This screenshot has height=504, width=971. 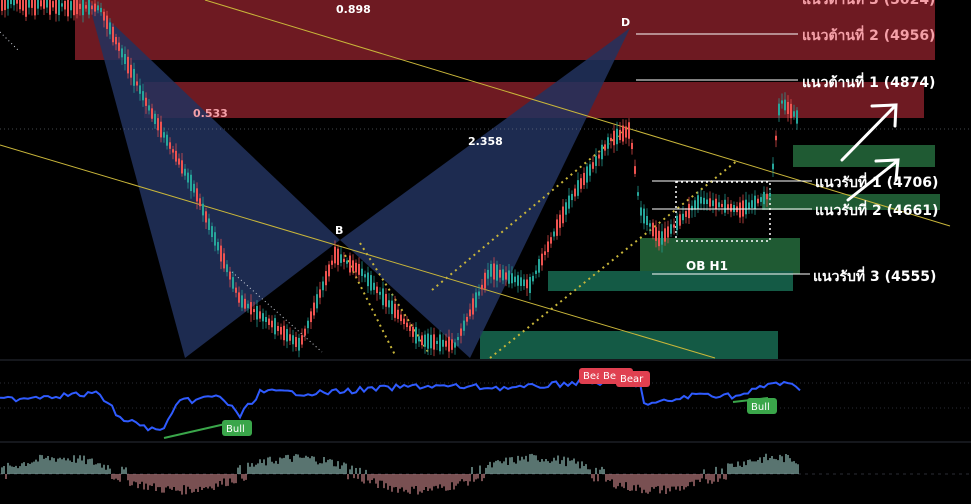 I want to click on rsi-line, so click(x=400, y=404).